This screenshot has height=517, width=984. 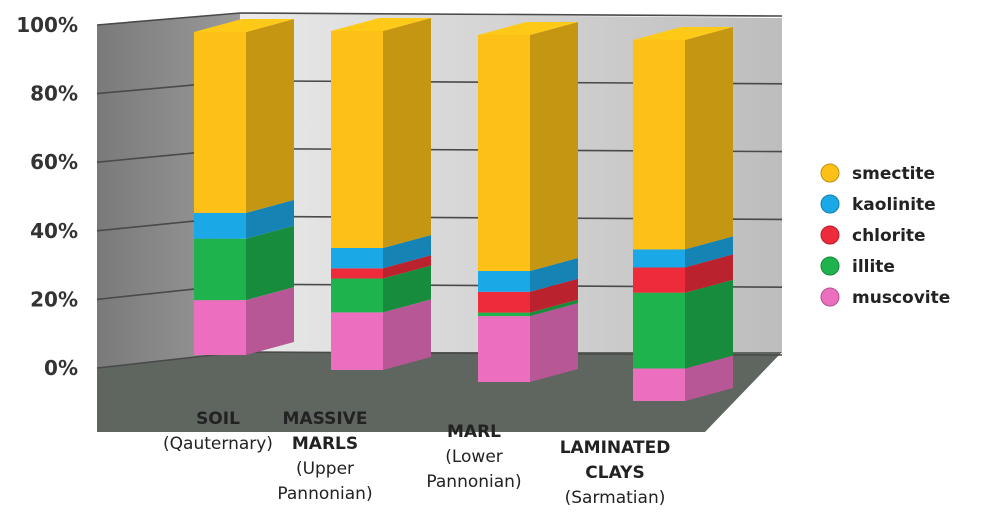 What do you see at coordinates (615, 473) in the screenshot?
I see `category-label-line: CLAYS` at bounding box center [615, 473].